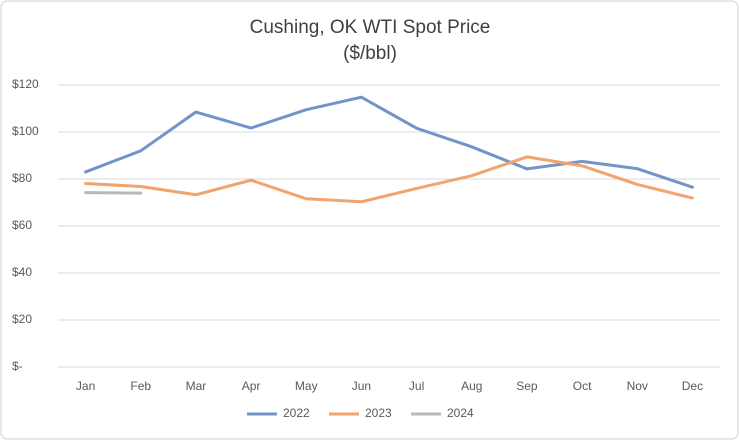  What do you see at coordinates (527, 386) in the screenshot?
I see `x-tick-label: Sep` at bounding box center [527, 386].